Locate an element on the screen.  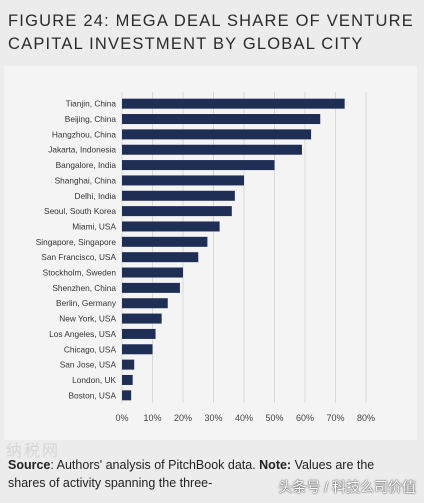
category-label: Jakarta, Indonesia is located at coordinates (82, 150).